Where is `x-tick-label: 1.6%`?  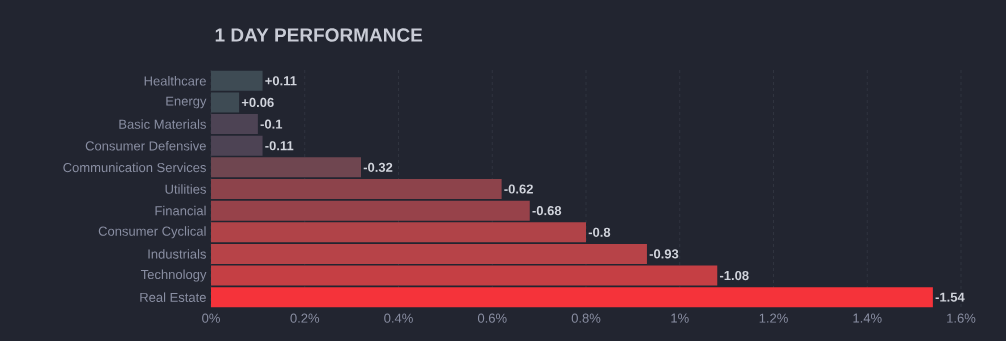
x-tick-label: 1.6% is located at coordinates (961, 318).